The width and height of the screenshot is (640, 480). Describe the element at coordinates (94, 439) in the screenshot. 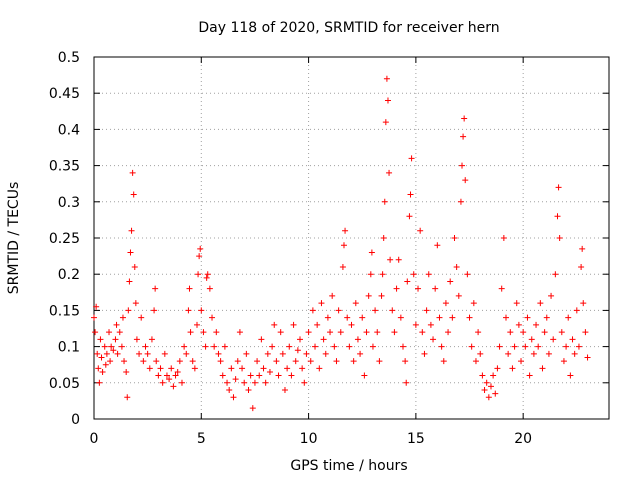

I see `x-tick-label: 0` at that location.